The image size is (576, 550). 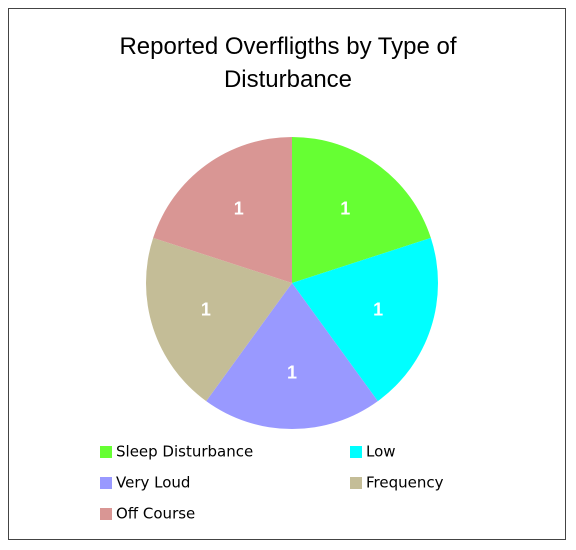 I want to click on legend-label: Frequency, so click(x=405, y=483).